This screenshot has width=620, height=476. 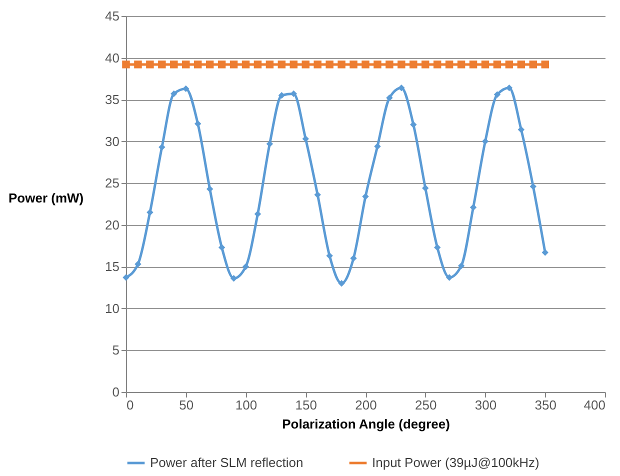 What do you see at coordinates (227, 462) in the screenshot?
I see `legend-label: Power after SLM reflection` at bounding box center [227, 462].